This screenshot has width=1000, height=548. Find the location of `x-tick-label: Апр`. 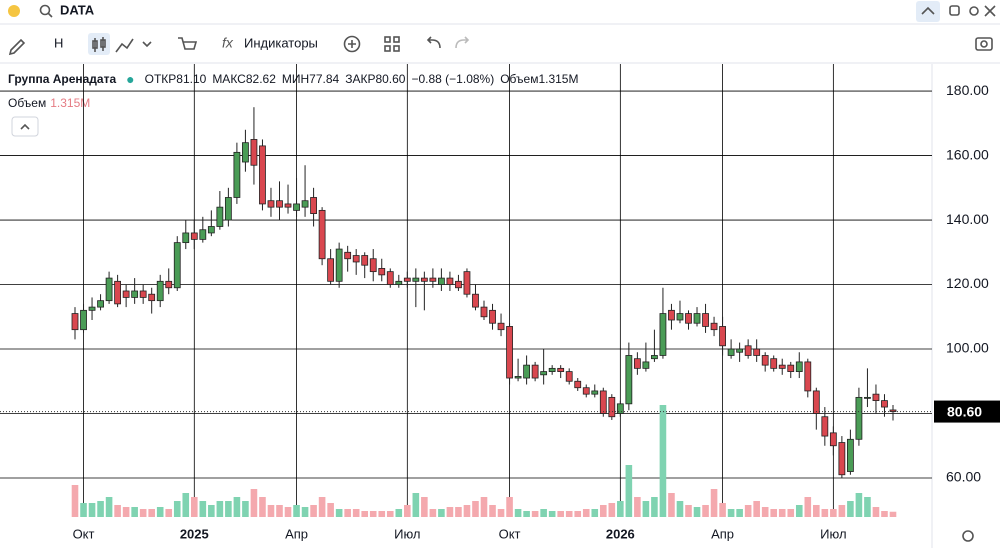

x-tick-label: Апр is located at coordinates (722, 533).